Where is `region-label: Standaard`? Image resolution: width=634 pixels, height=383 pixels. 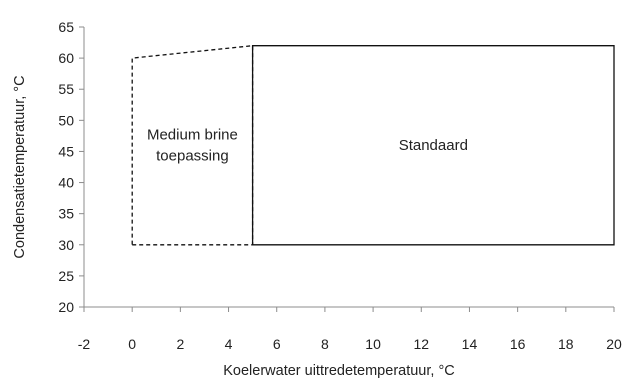 region-label: Standaard is located at coordinates (433, 145).